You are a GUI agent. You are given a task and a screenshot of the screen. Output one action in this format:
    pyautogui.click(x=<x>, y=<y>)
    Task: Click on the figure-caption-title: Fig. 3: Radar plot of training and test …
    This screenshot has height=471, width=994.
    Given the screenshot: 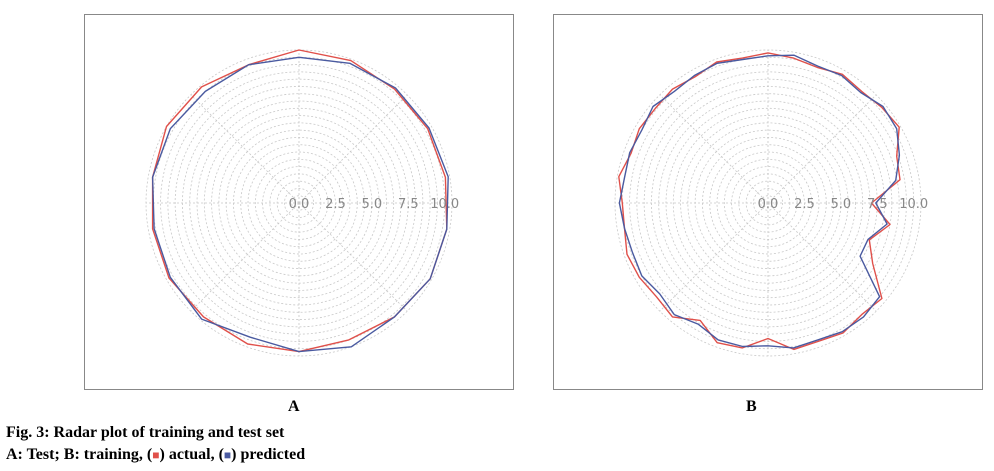 What is the action you would take?
    pyautogui.click(x=145, y=432)
    